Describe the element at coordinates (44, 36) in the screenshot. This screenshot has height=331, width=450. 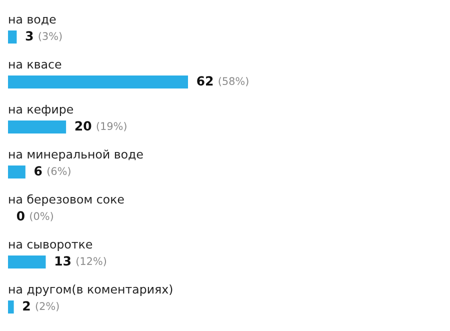
I see `data-label: 3 (3%)` at that location.